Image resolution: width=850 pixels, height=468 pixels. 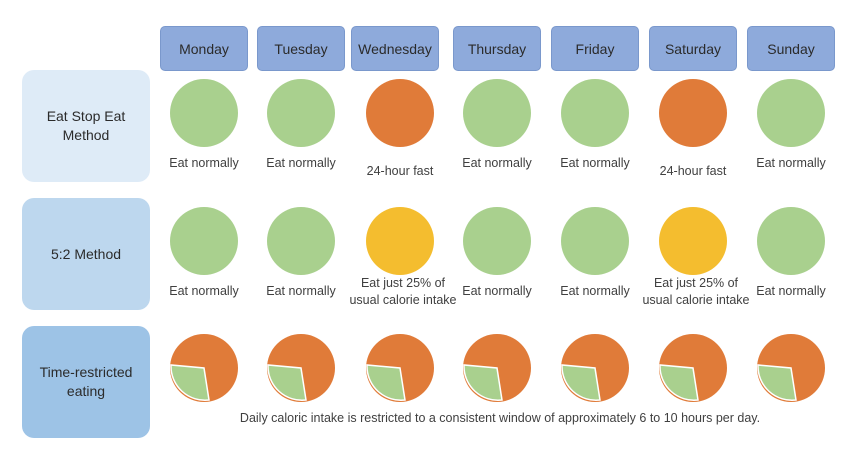 I want to click on day-header-tuesday: Tuesday, so click(x=301, y=48).